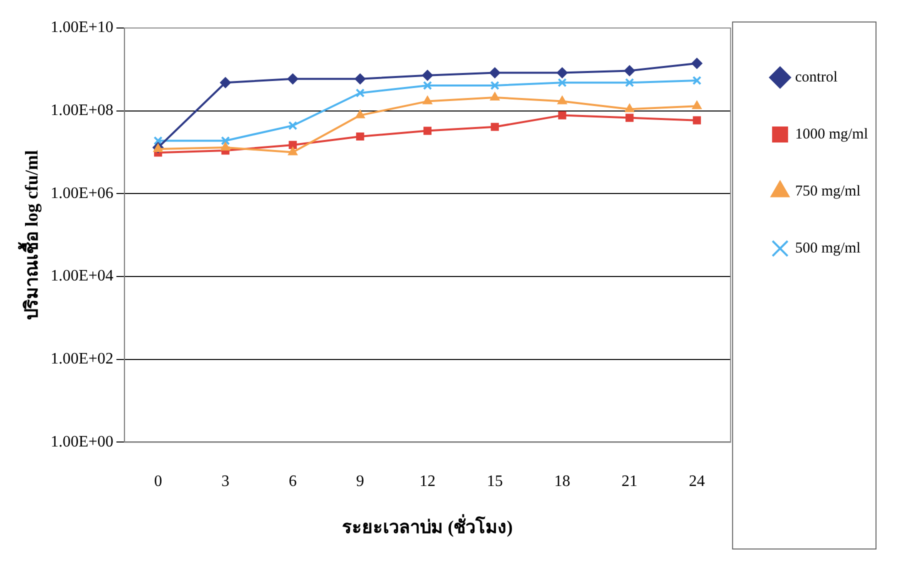 This screenshot has height=561, width=897. What do you see at coordinates (630, 481) in the screenshot?
I see `x-tick-label: 21` at bounding box center [630, 481].